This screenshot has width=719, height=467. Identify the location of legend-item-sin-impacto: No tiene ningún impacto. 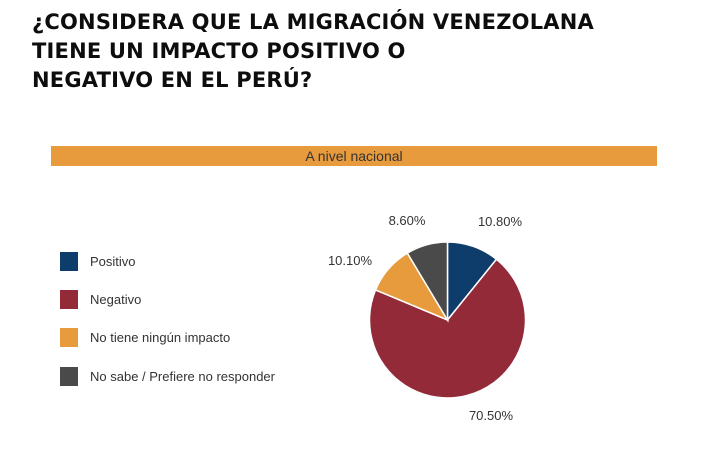
(190, 338).